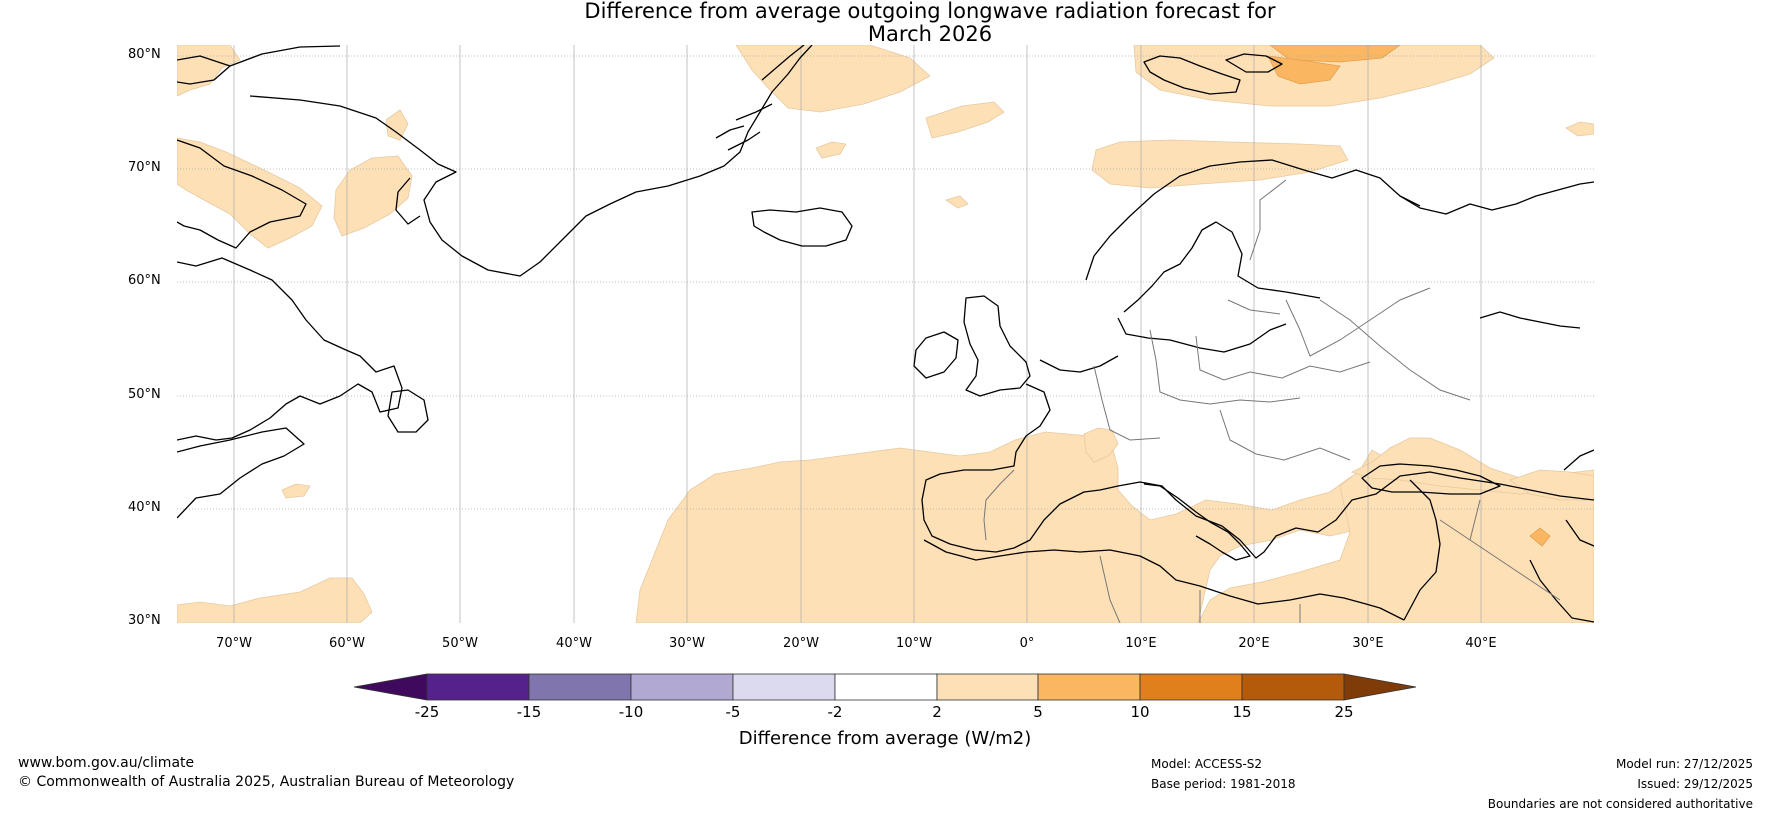  I want to click on lon-label-60w: 60°W, so click(347, 643).